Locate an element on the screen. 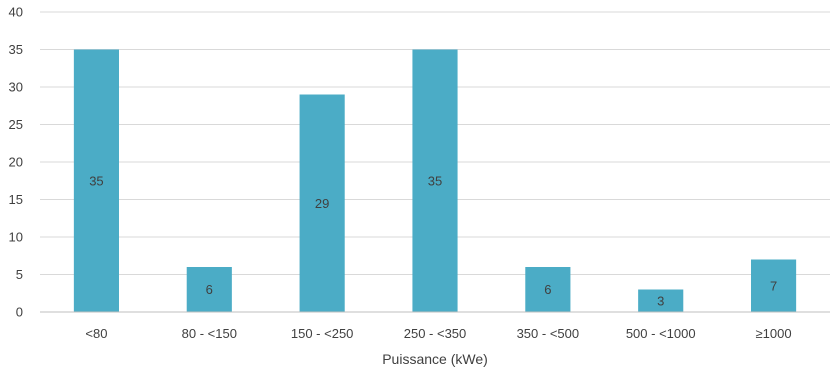 The height and width of the screenshot is (370, 832). x-category-label: 80 - <150 is located at coordinates (209, 333).